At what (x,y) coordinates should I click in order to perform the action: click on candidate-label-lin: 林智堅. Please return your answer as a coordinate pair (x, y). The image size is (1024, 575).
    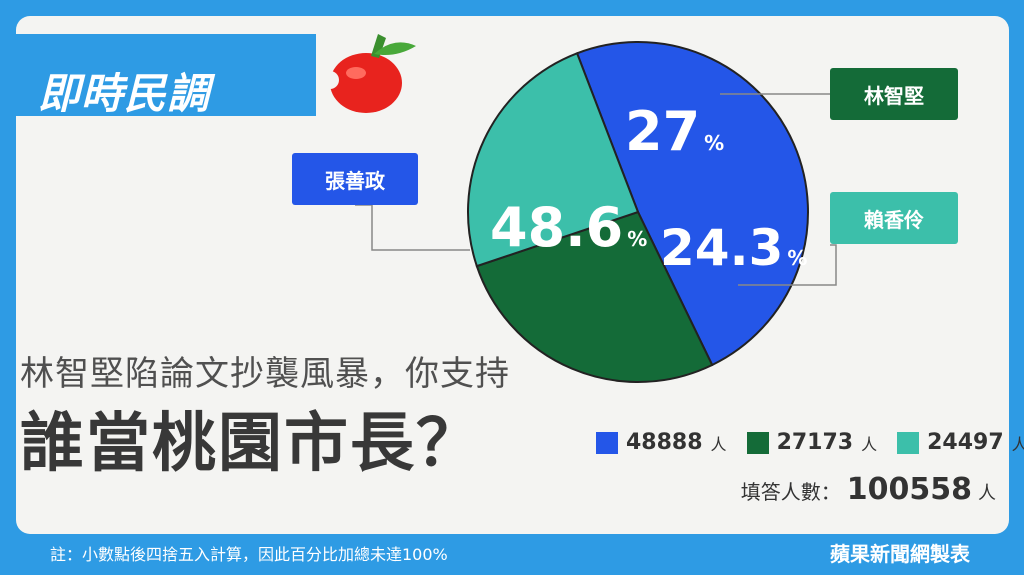
    Looking at the image, I should click on (894, 94).